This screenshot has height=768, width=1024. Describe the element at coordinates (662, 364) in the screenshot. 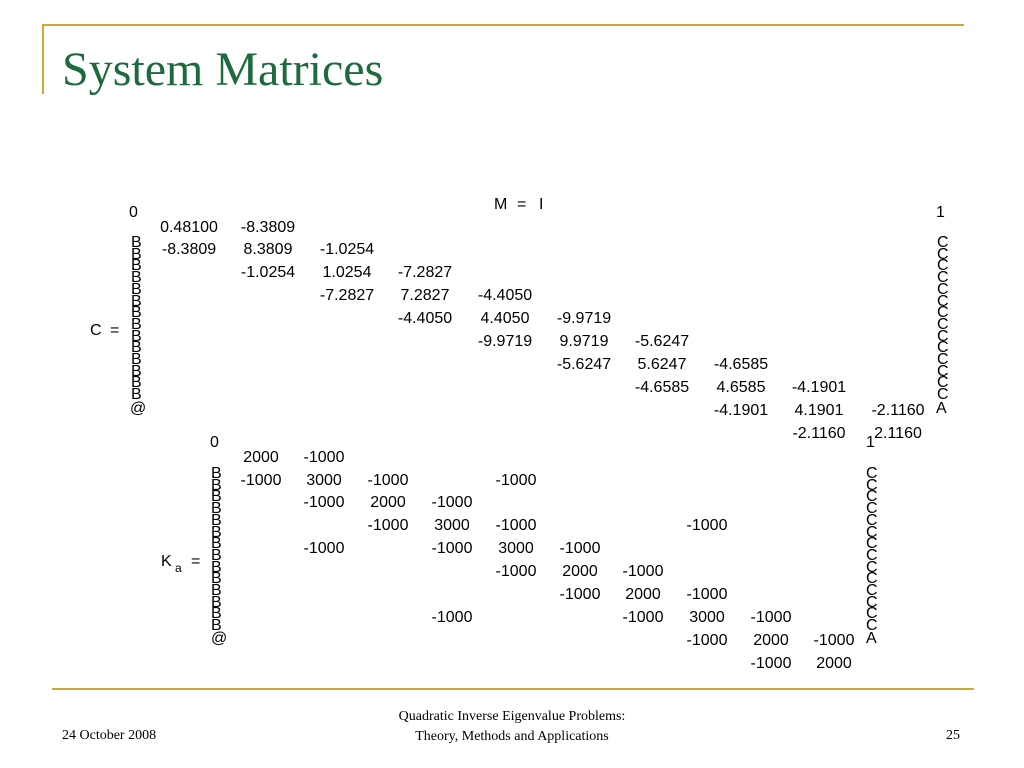

I see `matrix-c-cell: 5.6247` at that location.